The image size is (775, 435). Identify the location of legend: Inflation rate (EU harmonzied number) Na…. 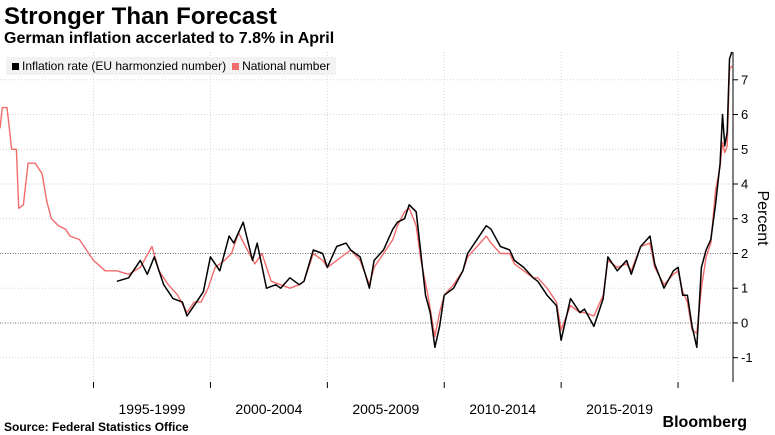
(171, 66).